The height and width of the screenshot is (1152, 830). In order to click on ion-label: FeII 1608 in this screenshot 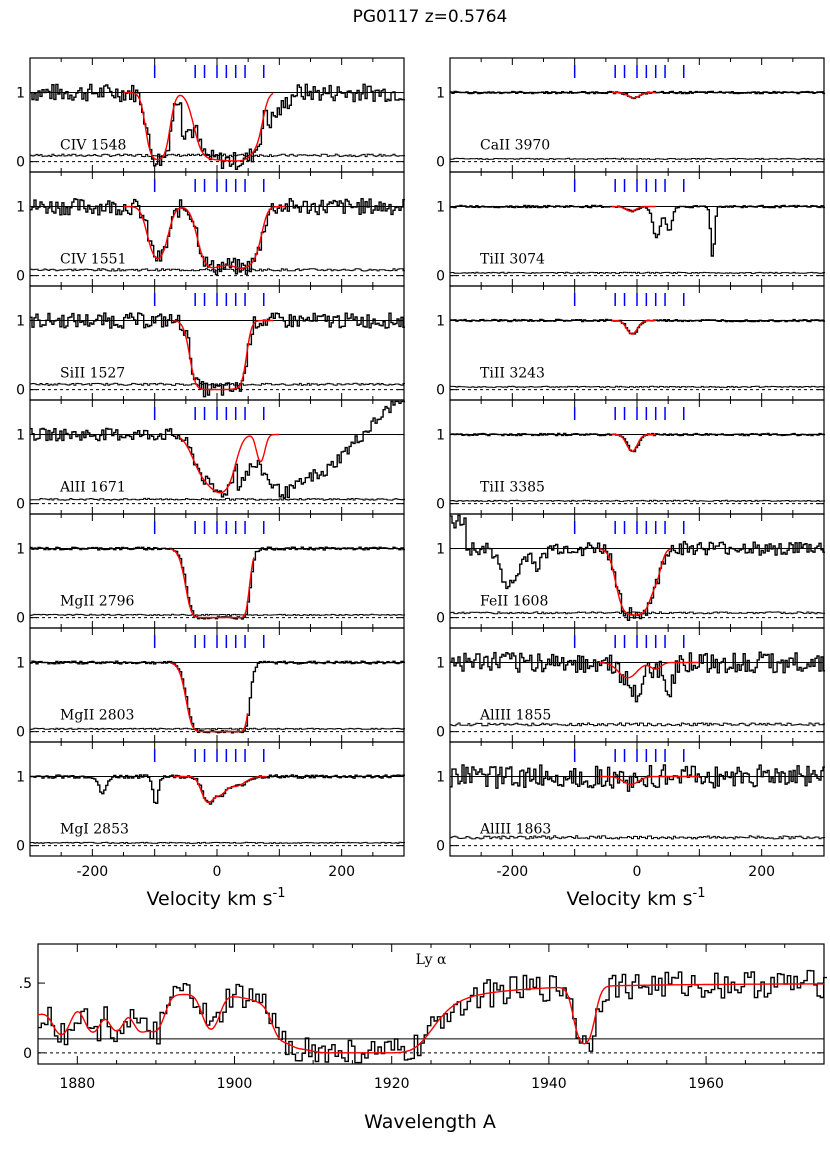, I will do `click(514, 602)`.